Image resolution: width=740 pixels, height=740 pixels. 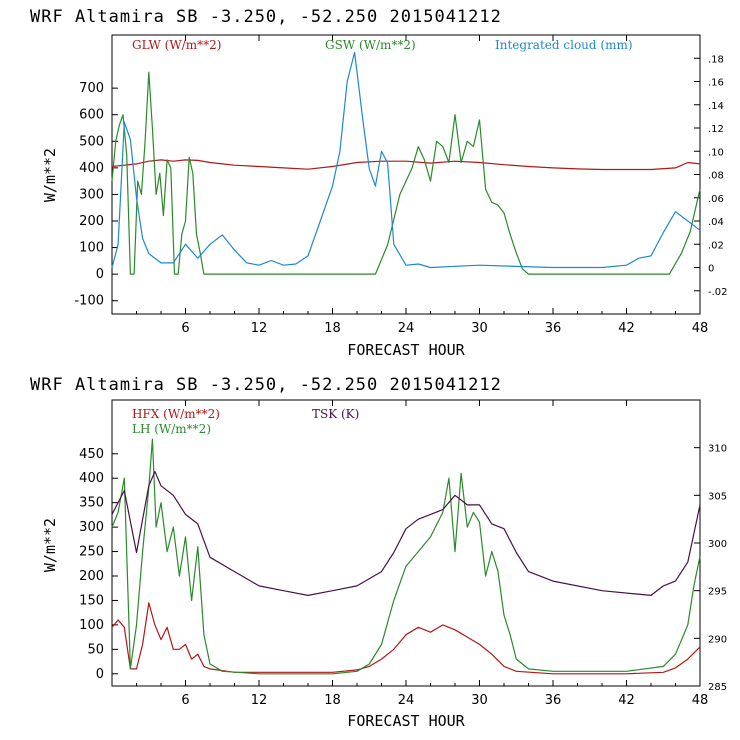 I want to click on y2-tick-label: -.02, so click(x=718, y=292).